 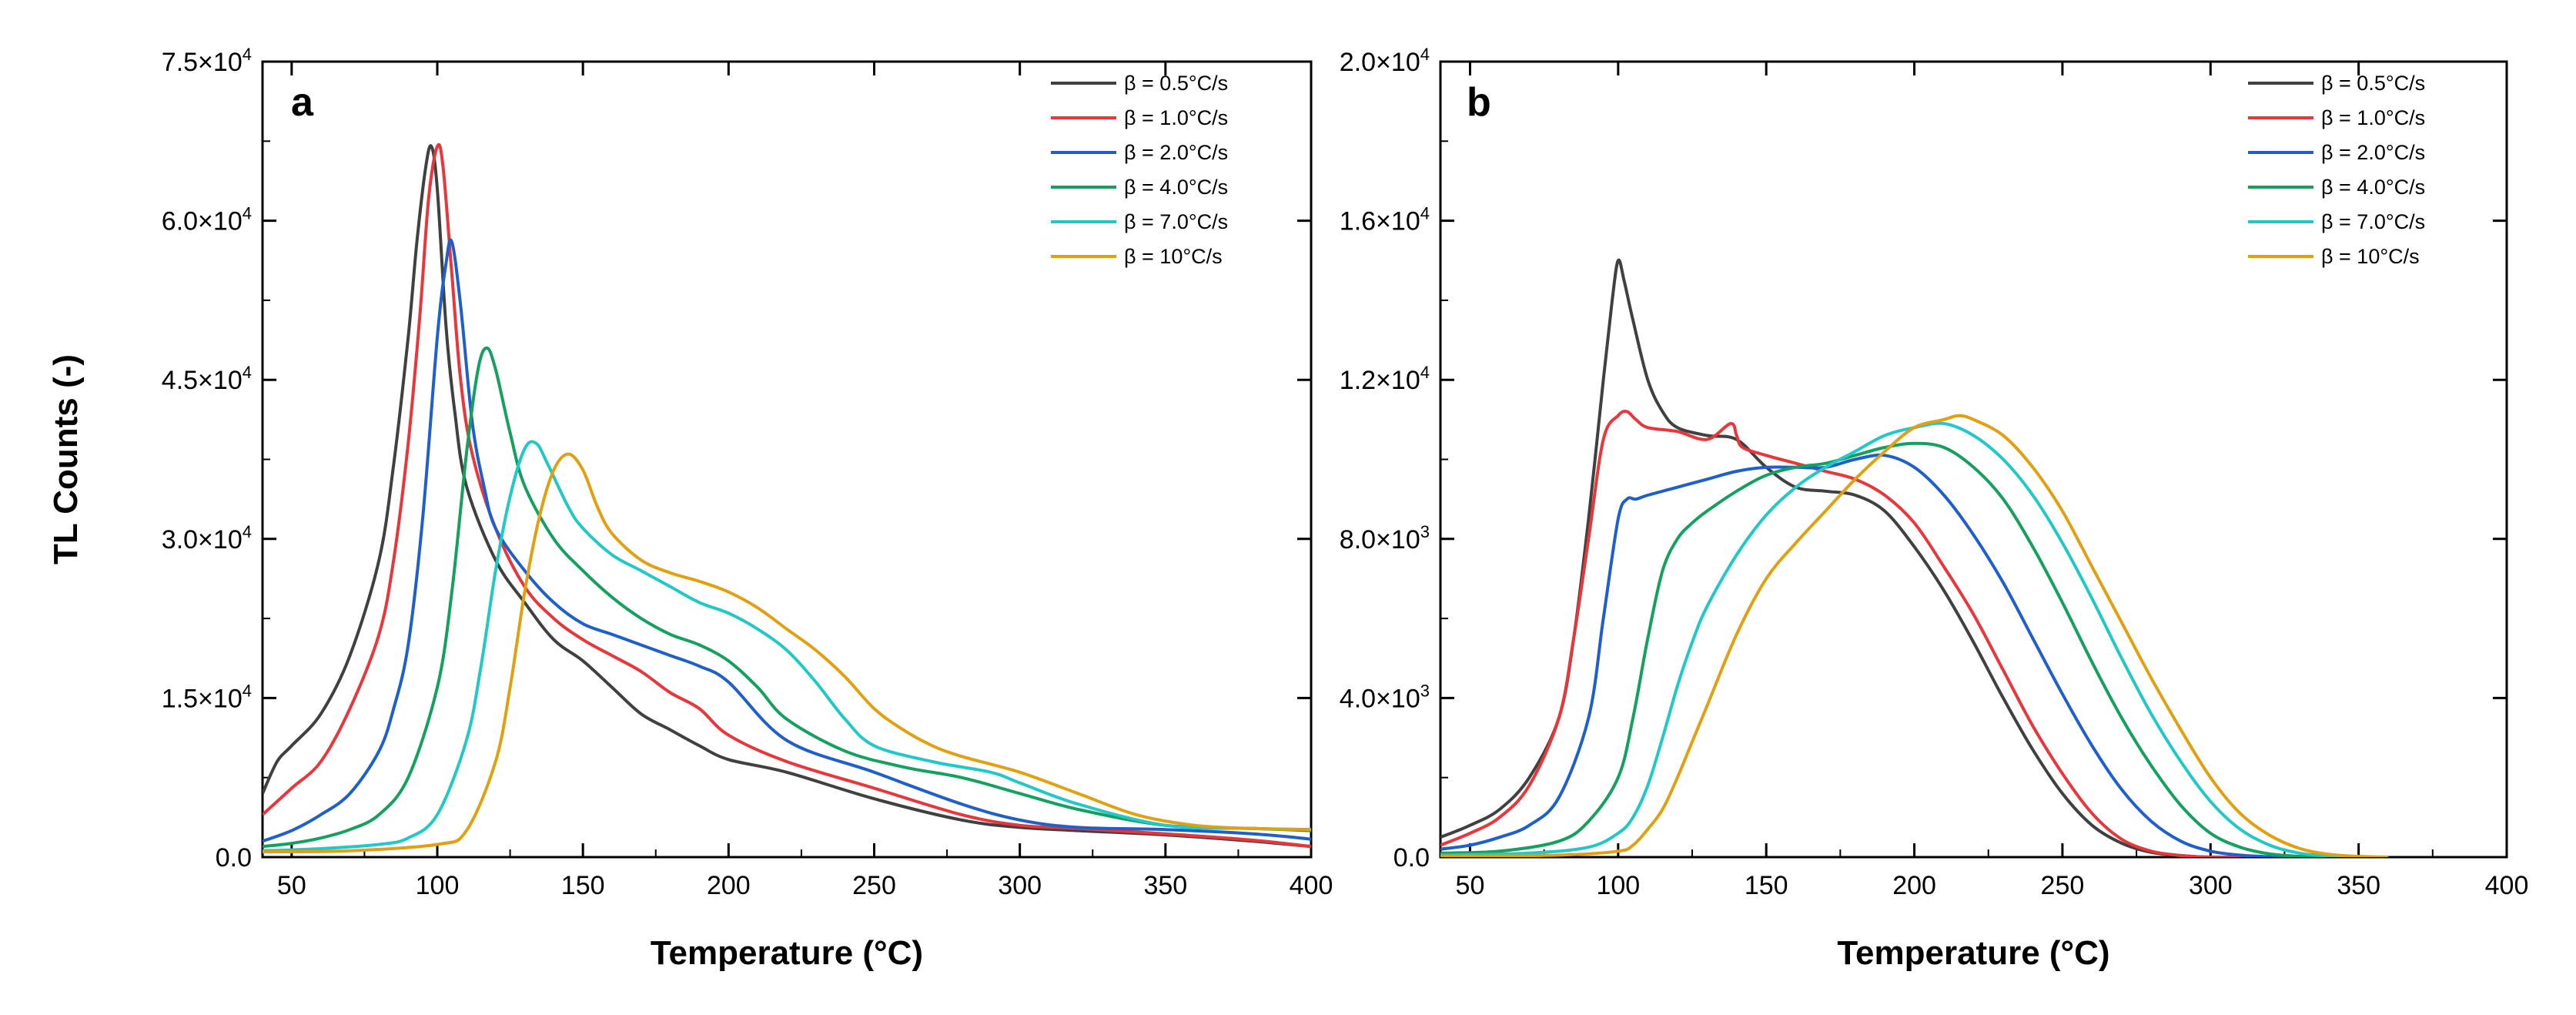 I want to click on y-tick-label: 7.5×10⁴, so click(x=207, y=61).